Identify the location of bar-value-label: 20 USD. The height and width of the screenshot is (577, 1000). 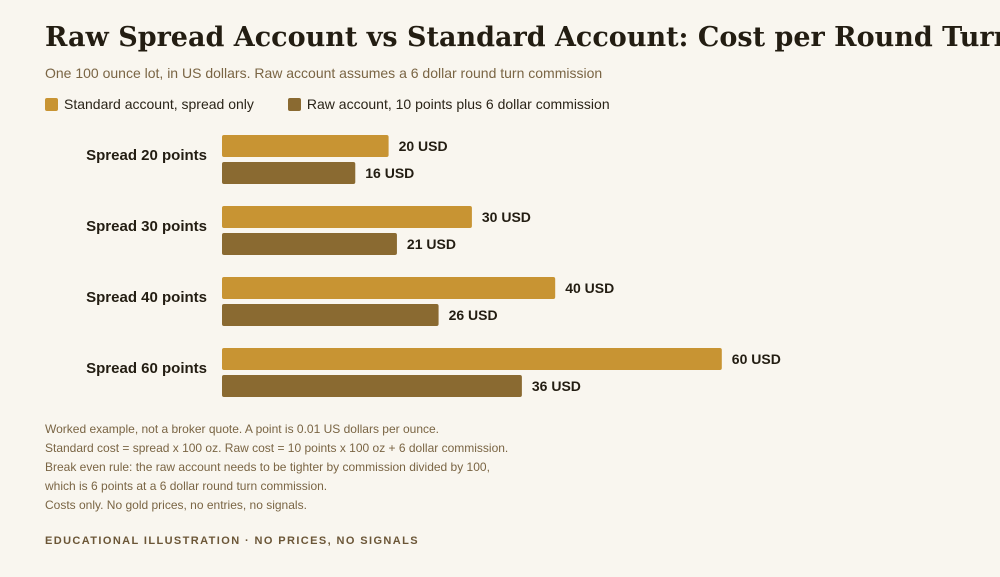
(423, 146).